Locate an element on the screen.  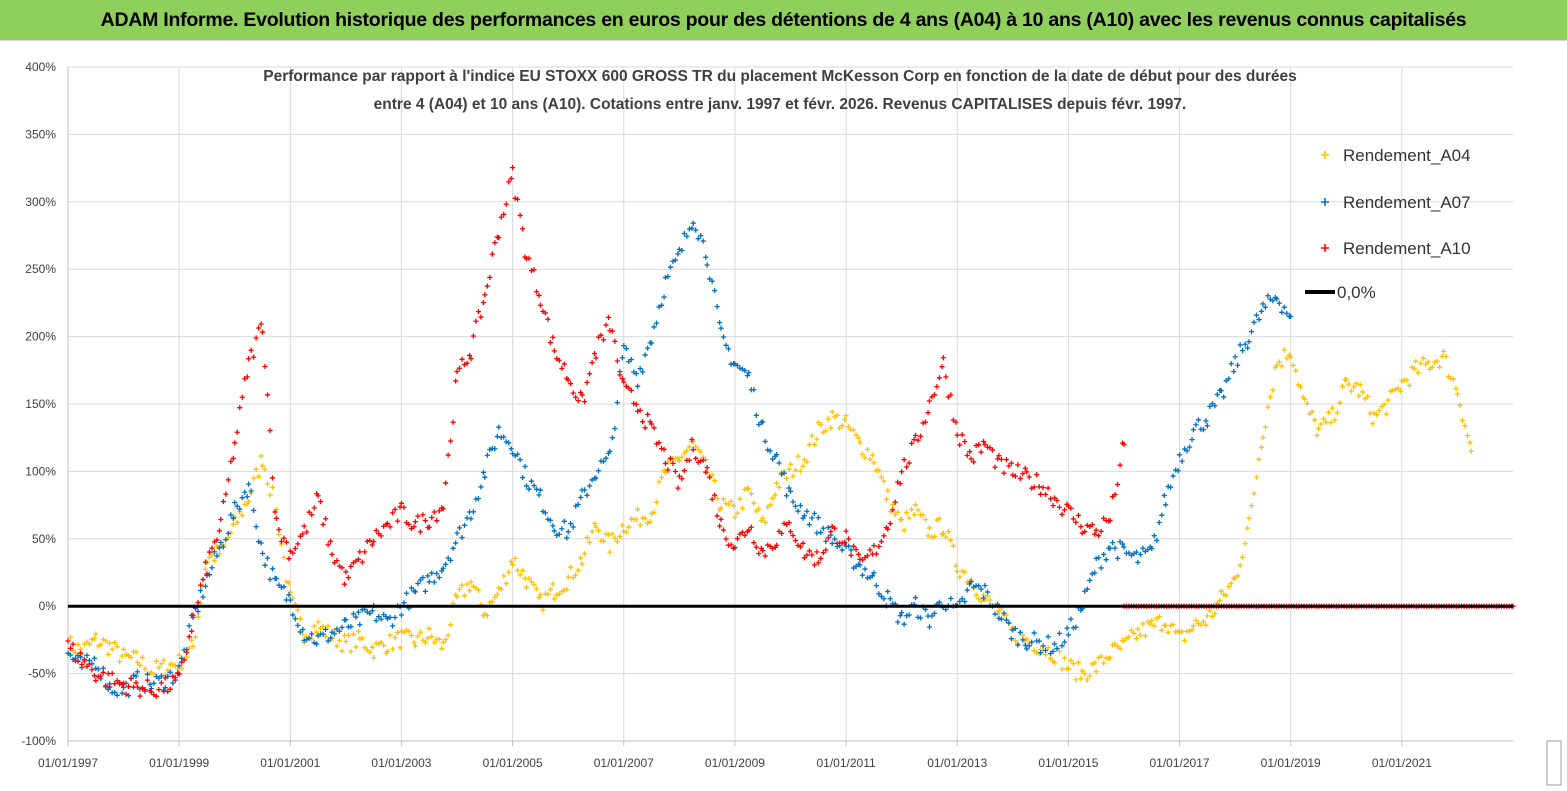
x-tick-label: 01/01/2013 is located at coordinates (957, 763).